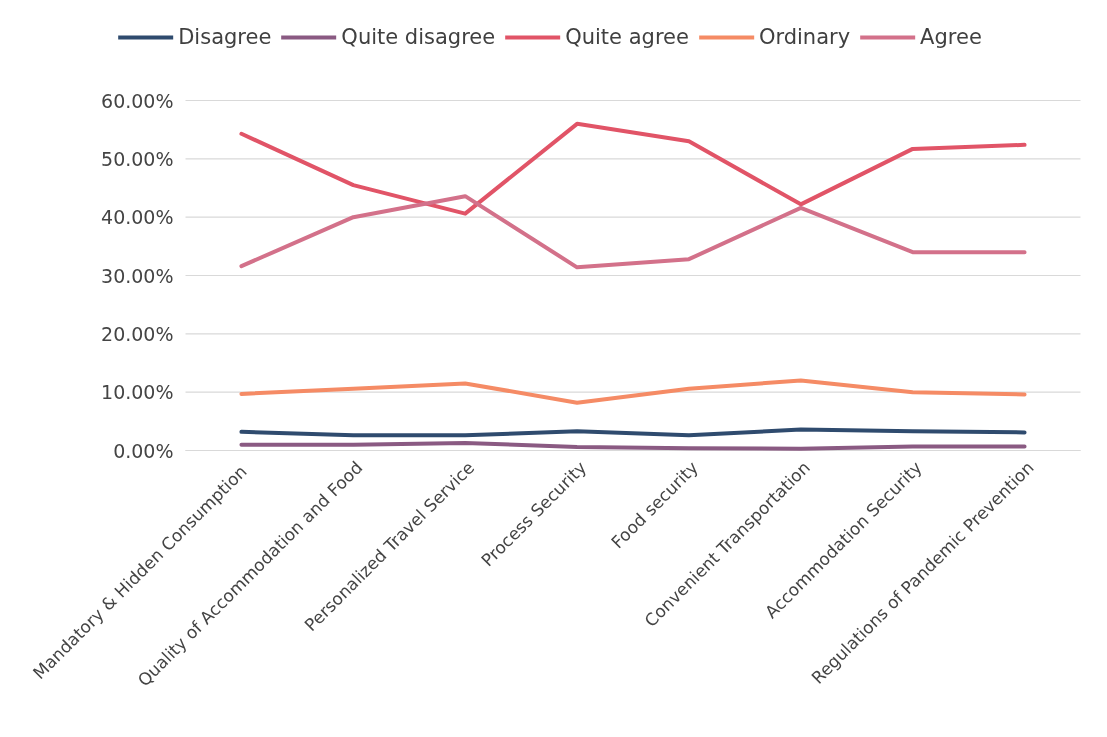 This screenshot has width=1107, height=737. Describe the element at coordinates (137, 158) in the screenshot. I see `y-tick-label: 50.00%` at that location.